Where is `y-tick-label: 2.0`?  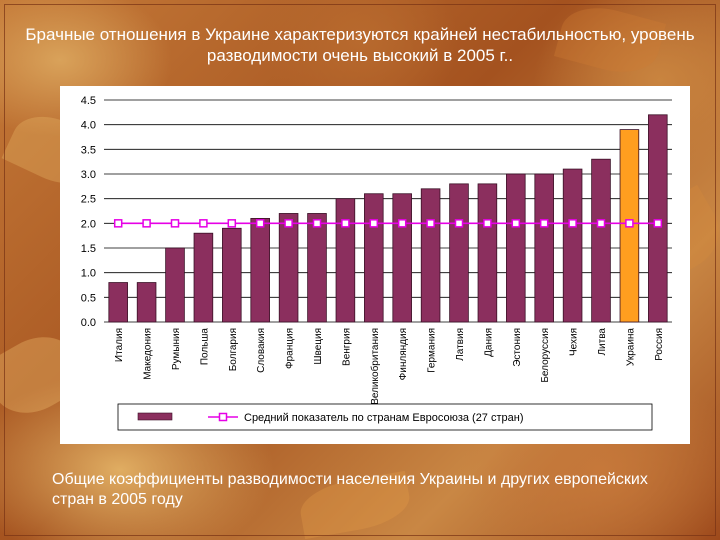
y-tick-label: 2.0 is located at coordinates (88, 224).